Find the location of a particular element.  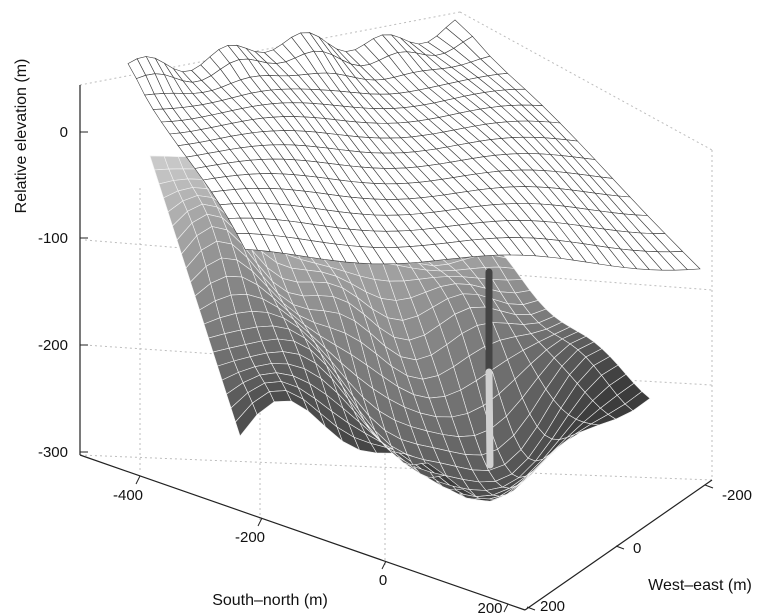

south-north-axis-line is located at coordinates (302, 532).